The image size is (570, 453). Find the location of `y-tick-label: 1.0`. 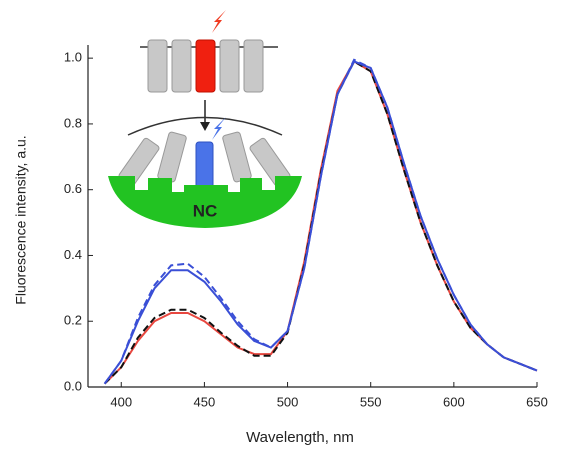

y-tick-label: 1.0 is located at coordinates (73, 57).